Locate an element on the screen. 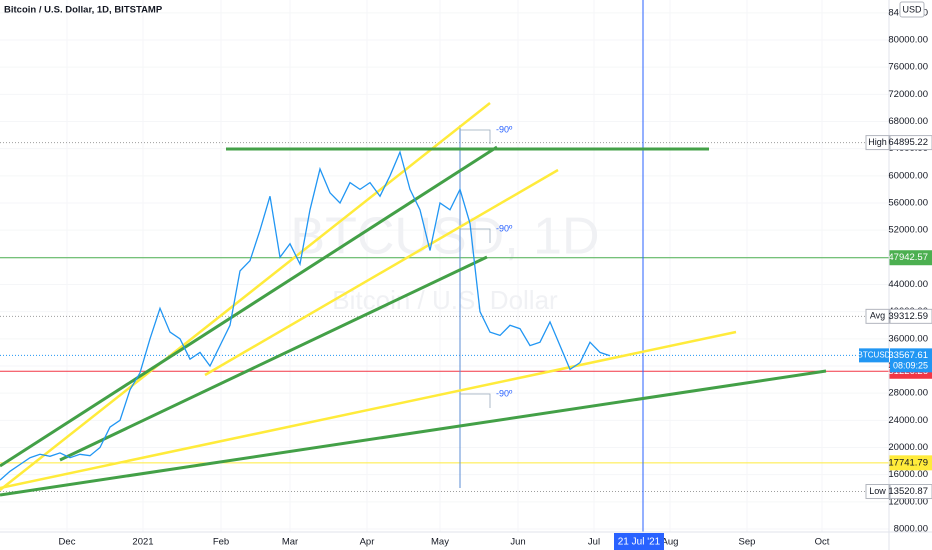 Image resolution: width=932 pixels, height=550 pixels. price-tag-value: 13520.87 is located at coordinates (908, 491).